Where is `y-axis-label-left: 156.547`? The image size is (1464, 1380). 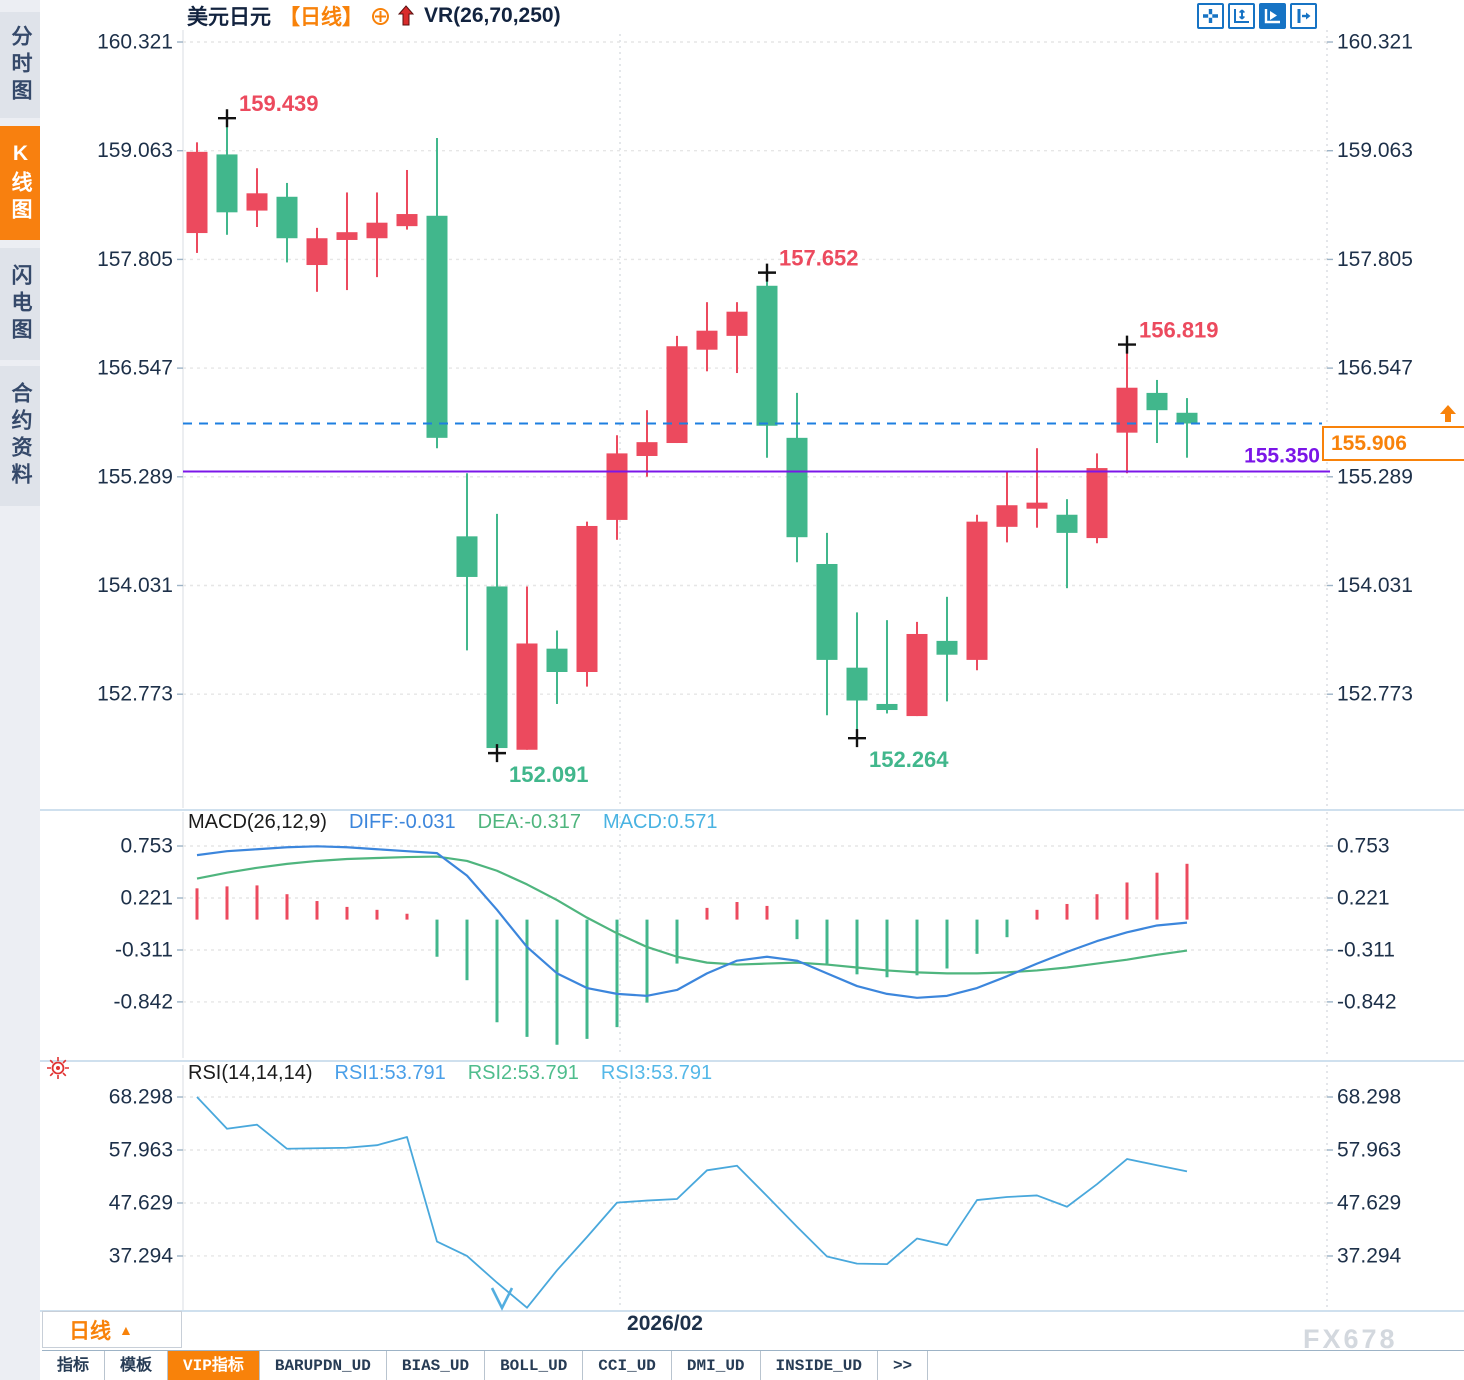
y-axis-label-left: 156.547 is located at coordinates (135, 368).